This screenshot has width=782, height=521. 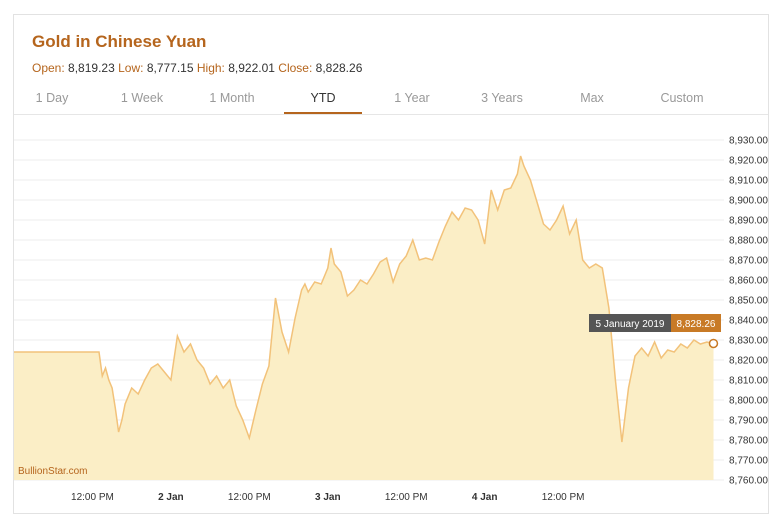 What do you see at coordinates (52, 471) in the screenshot?
I see `watermark: BullionStar.com` at bounding box center [52, 471].